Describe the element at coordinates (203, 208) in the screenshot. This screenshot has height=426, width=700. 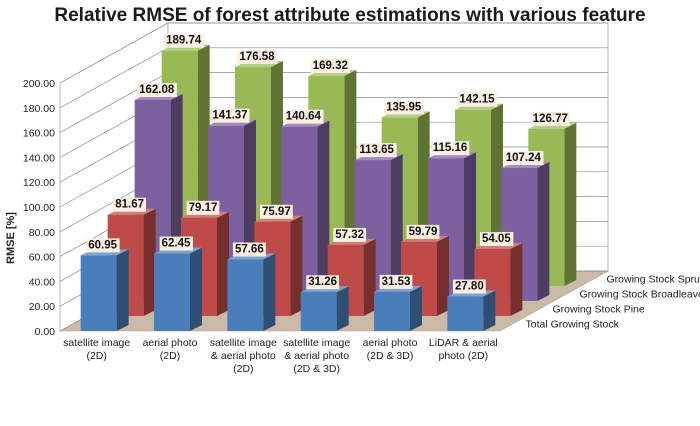
I see `data-label: 79.17` at that location.